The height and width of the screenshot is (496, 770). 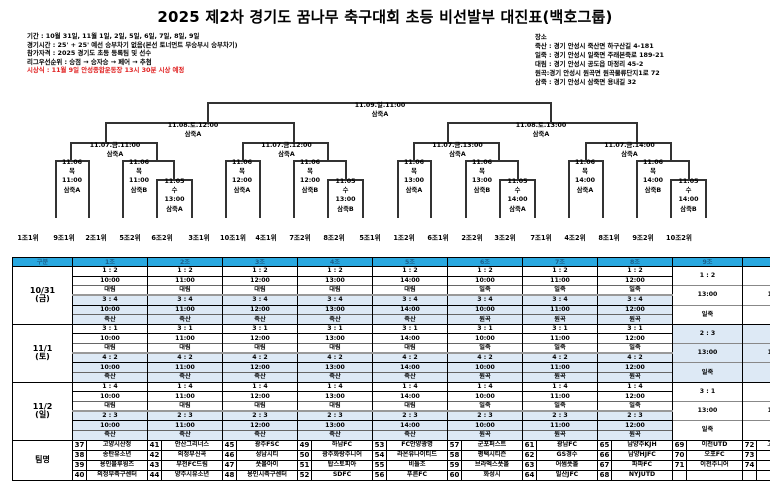 I want to click on round16-match-8-label: 11.06 목 14:00 삼죽B, so click(x=653, y=176).